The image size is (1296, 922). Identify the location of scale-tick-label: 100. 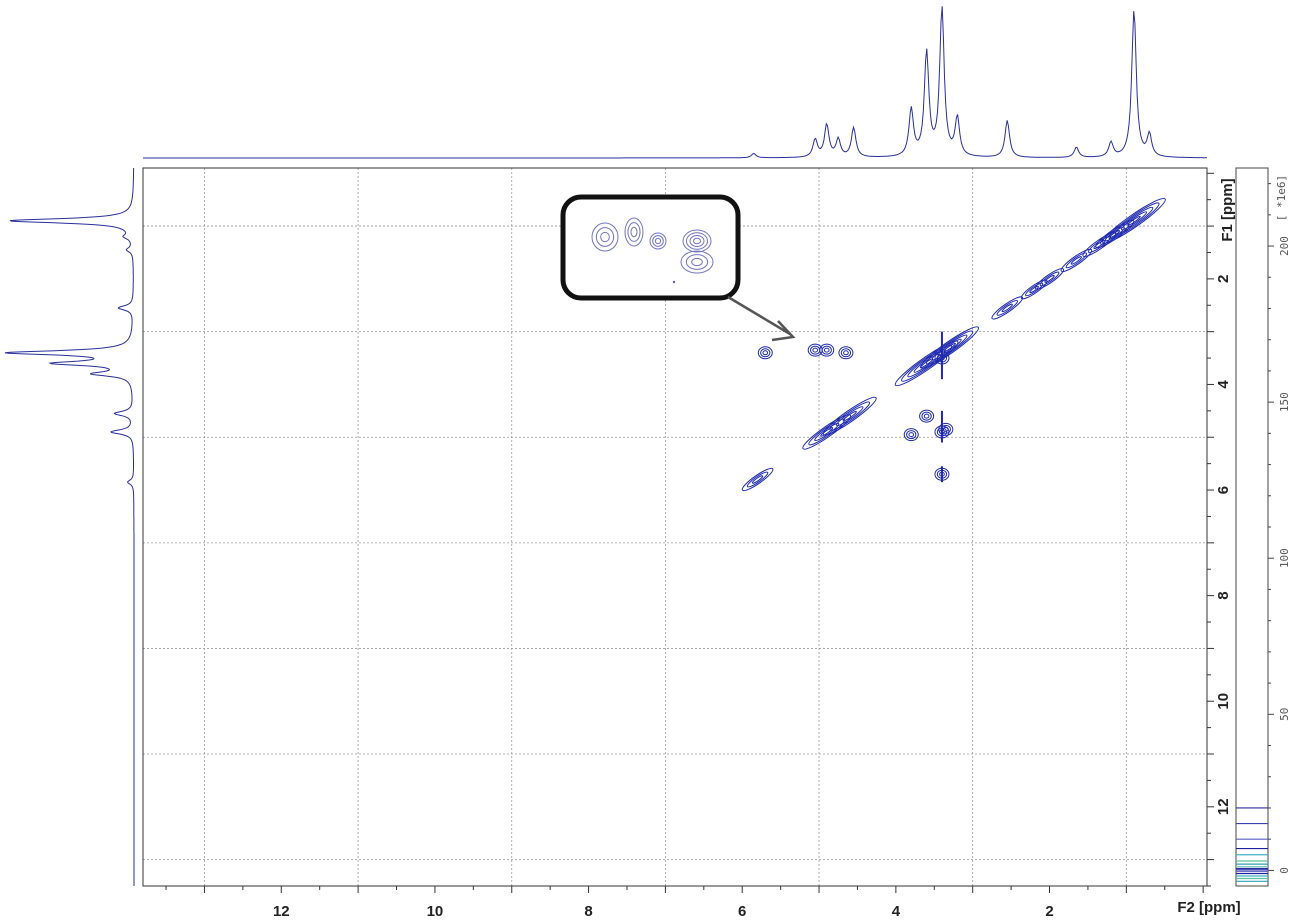
(1284, 558).